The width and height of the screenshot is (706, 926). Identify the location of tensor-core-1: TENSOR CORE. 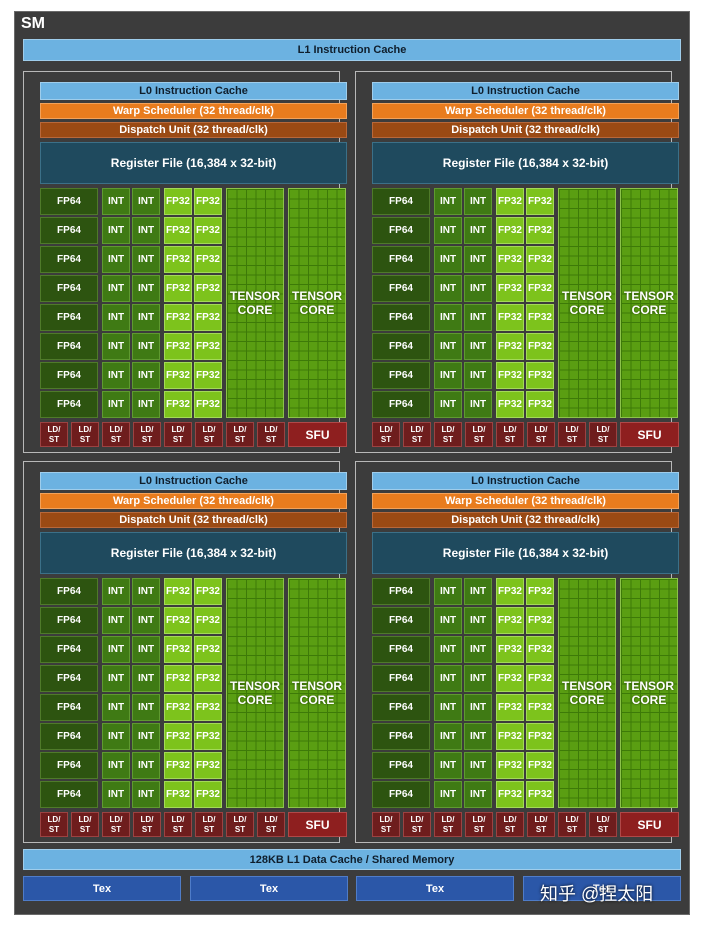
(255, 303).